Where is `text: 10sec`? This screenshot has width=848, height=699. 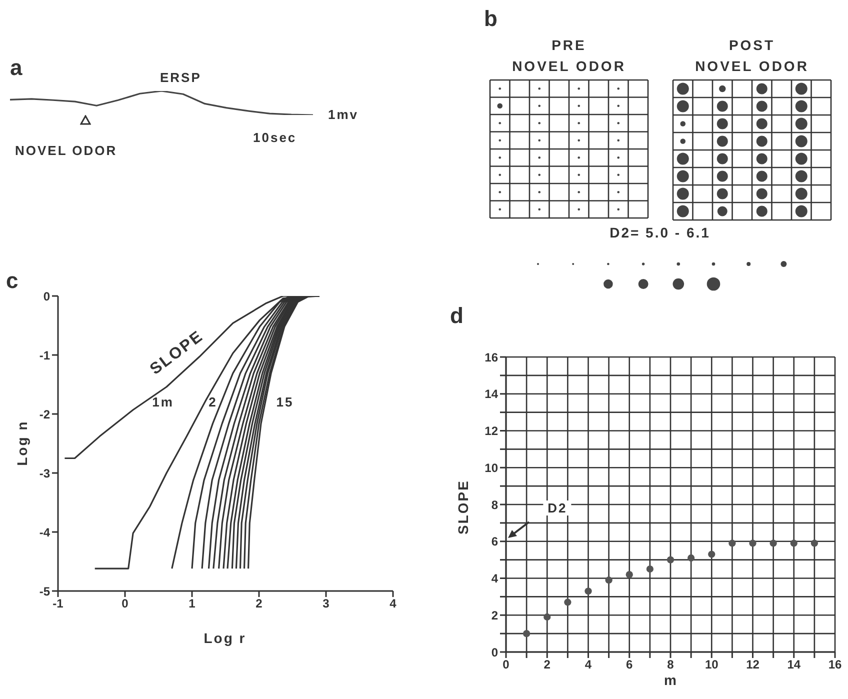
text: 10sec is located at coordinates (275, 138).